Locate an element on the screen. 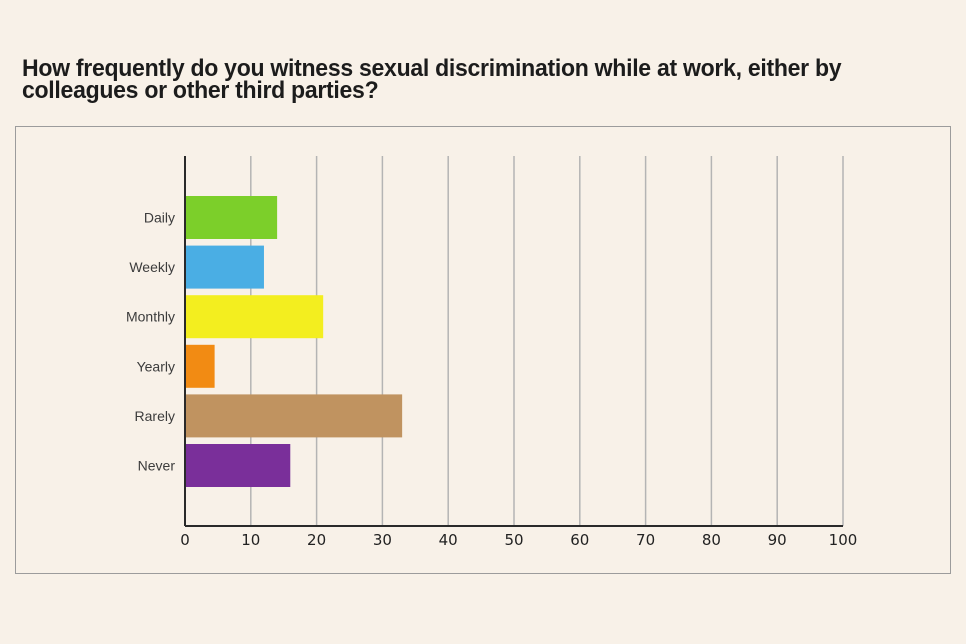 The height and width of the screenshot is (644, 966). category-label: Yearly is located at coordinates (156, 366).